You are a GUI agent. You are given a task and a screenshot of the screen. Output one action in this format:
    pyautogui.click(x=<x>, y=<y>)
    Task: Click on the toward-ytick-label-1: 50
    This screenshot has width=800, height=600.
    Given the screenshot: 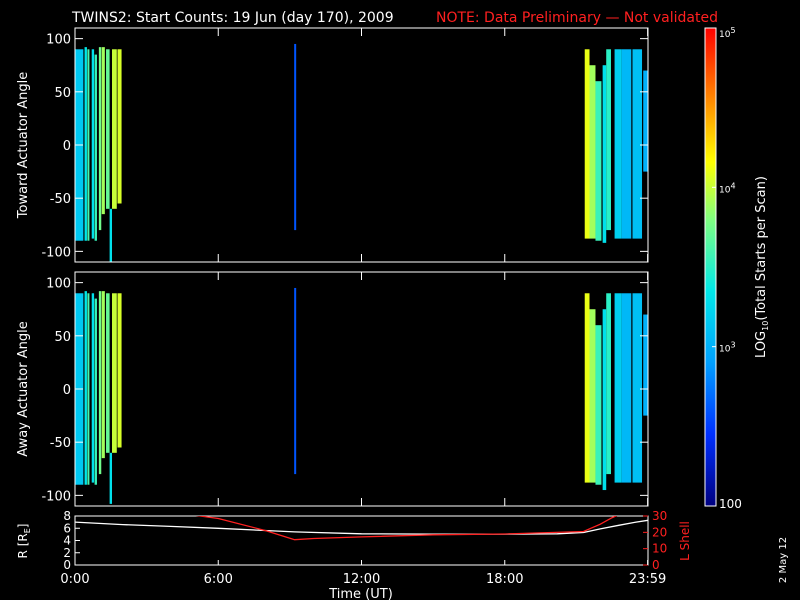 What is the action you would take?
    pyautogui.click(x=62, y=93)
    